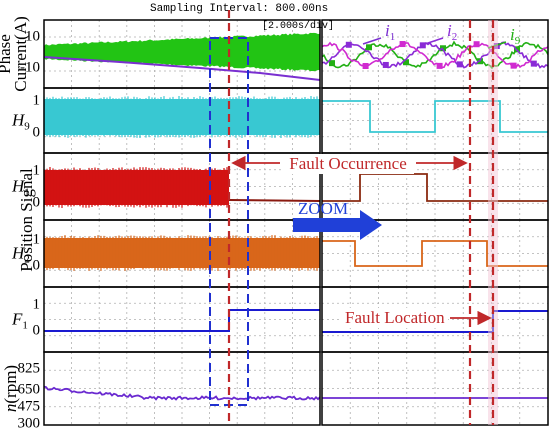  Describe the element at coordinates (239, 9) in the screenshot. I see `sampling-interval: Sampling Interval: 800.00ns` at that location.